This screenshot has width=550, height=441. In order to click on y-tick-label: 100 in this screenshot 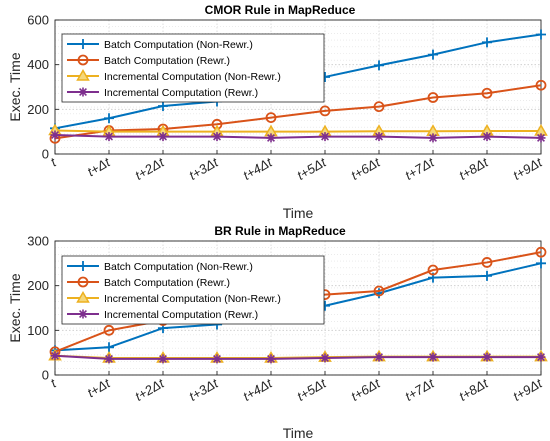, I will do `click(38, 330)`.